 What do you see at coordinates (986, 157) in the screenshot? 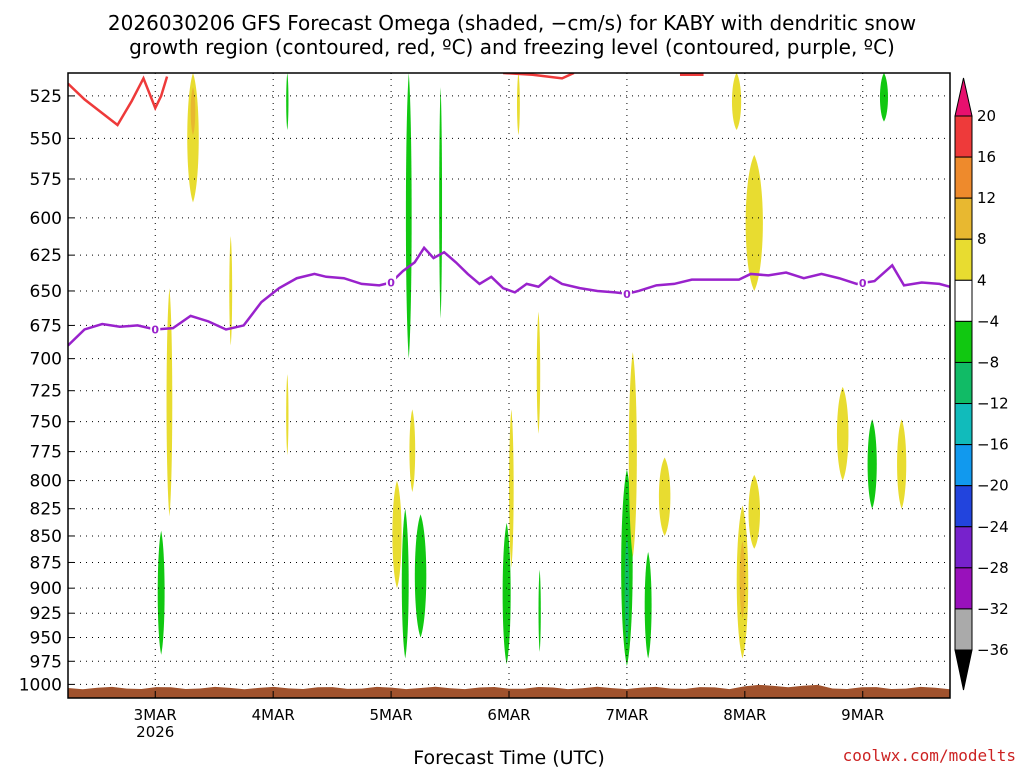
I see `colorbar-tick-label-1: 16` at bounding box center [986, 157].